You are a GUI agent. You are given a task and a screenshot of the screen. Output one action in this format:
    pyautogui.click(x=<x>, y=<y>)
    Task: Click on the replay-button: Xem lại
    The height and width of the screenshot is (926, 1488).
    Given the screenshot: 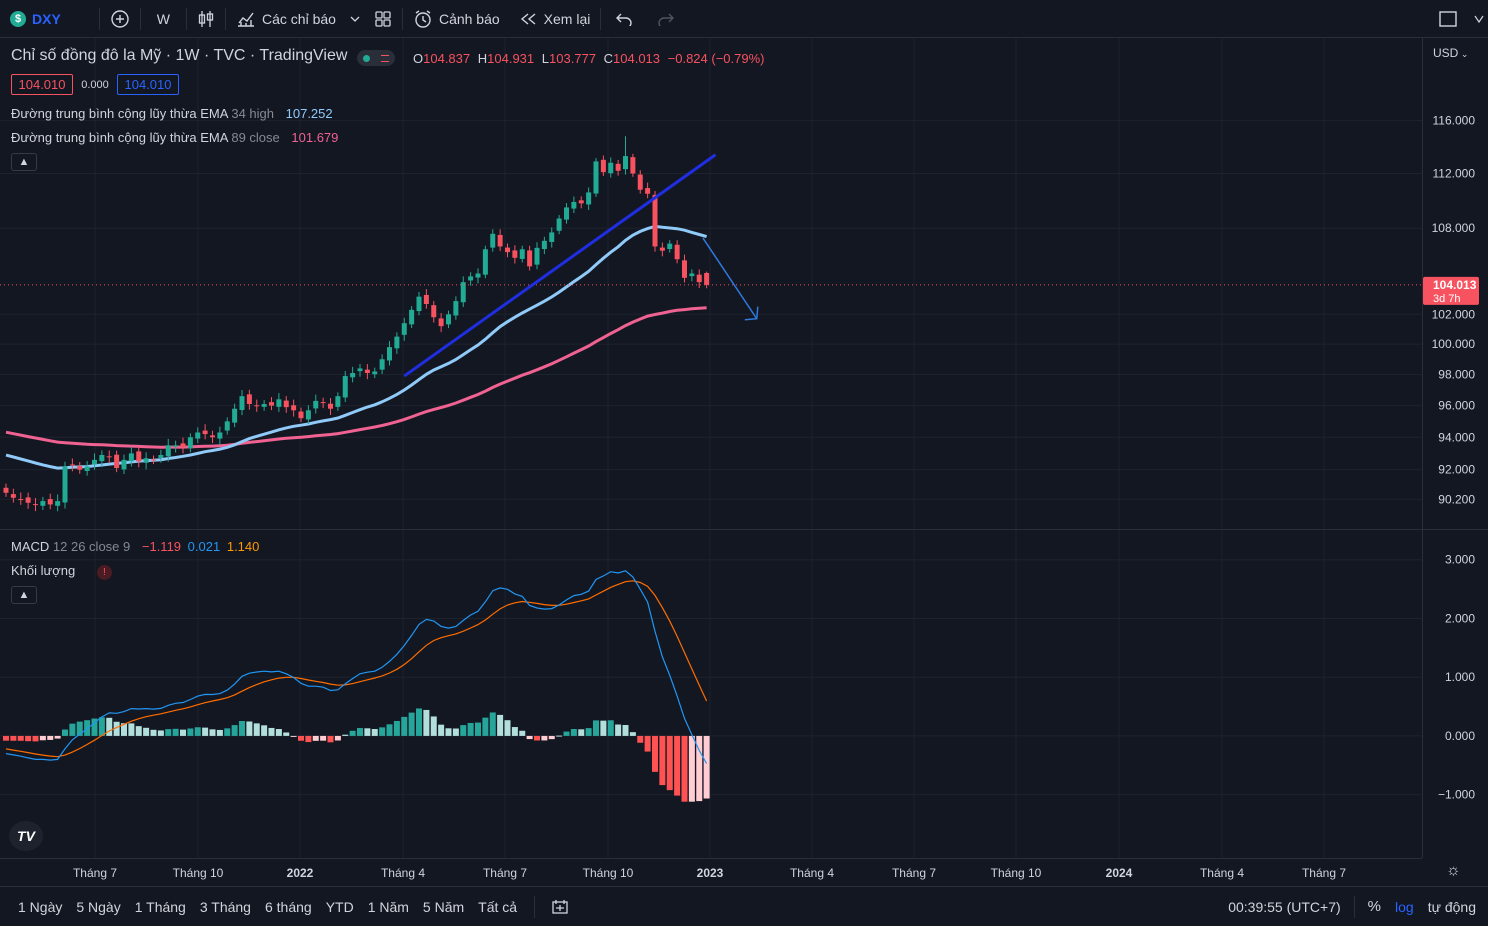 What is the action you would take?
    pyautogui.click(x=553, y=18)
    